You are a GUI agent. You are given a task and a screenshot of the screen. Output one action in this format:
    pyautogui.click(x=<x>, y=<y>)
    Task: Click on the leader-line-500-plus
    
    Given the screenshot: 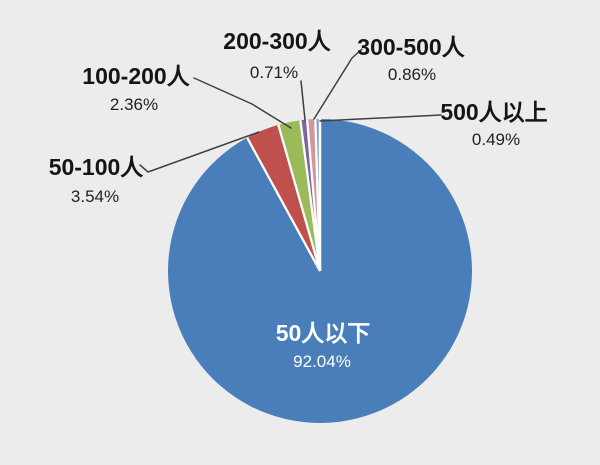 What is the action you would take?
    pyautogui.click(x=380, y=118)
    